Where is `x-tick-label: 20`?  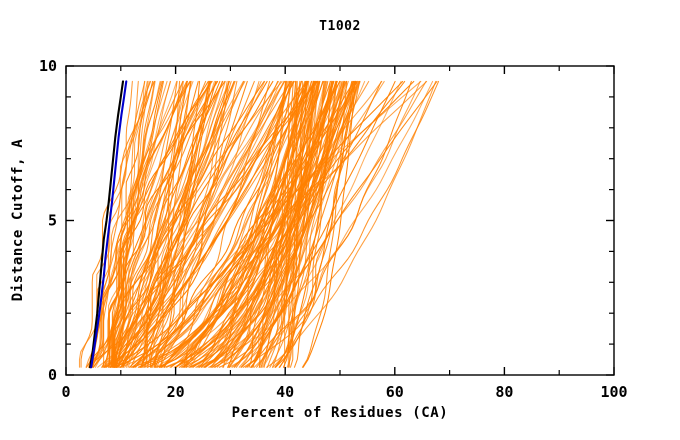 x-tick-label: 20 is located at coordinates (176, 392).